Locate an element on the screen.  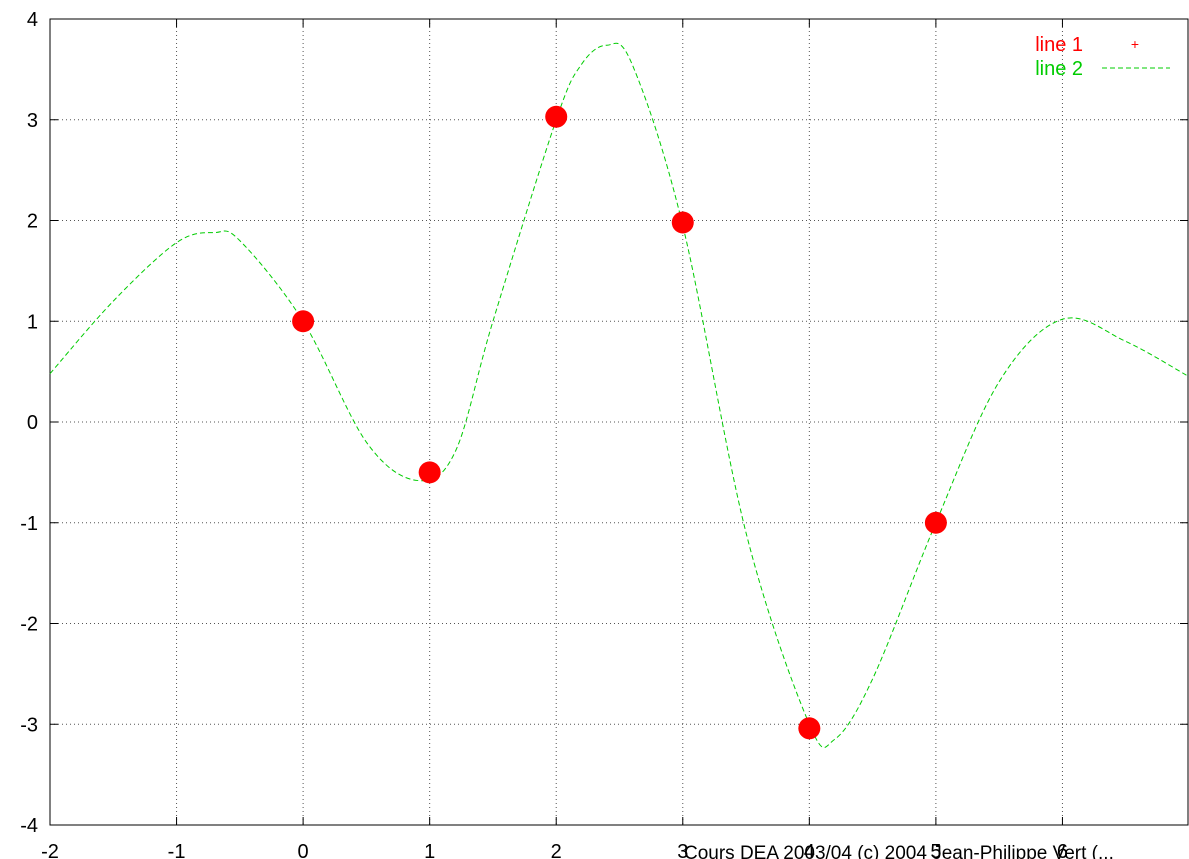
x-tick-label: 2 is located at coordinates (556, 850).